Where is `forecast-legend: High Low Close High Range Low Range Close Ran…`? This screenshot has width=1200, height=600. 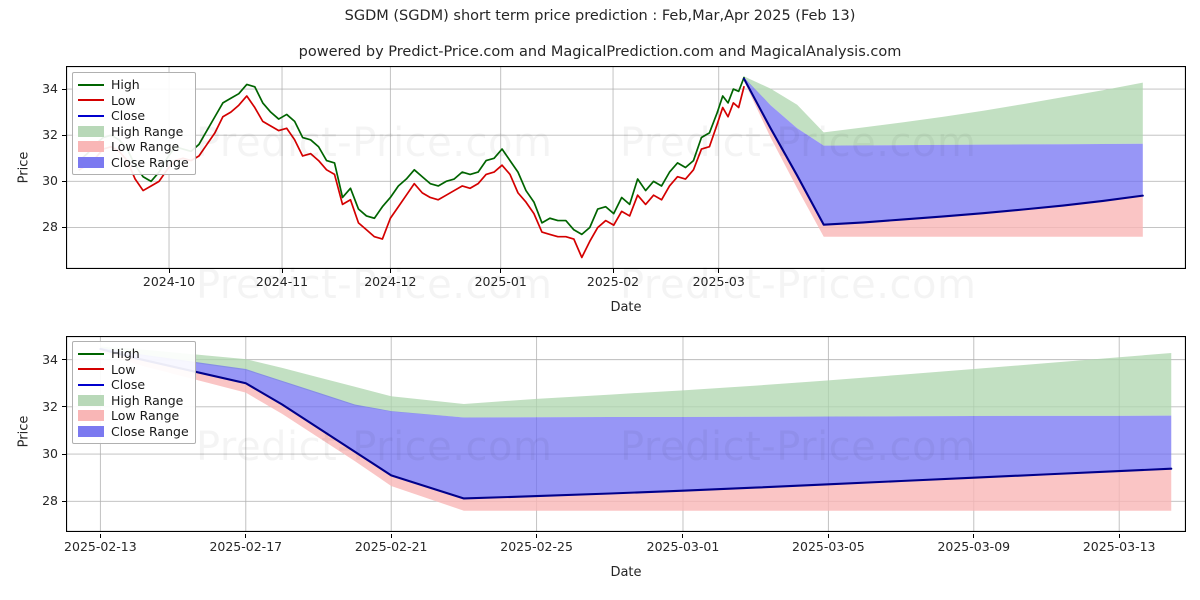
forecast-legend: High Low Close High Range Low Range Close Ran… is located at coordinates (134, 392).